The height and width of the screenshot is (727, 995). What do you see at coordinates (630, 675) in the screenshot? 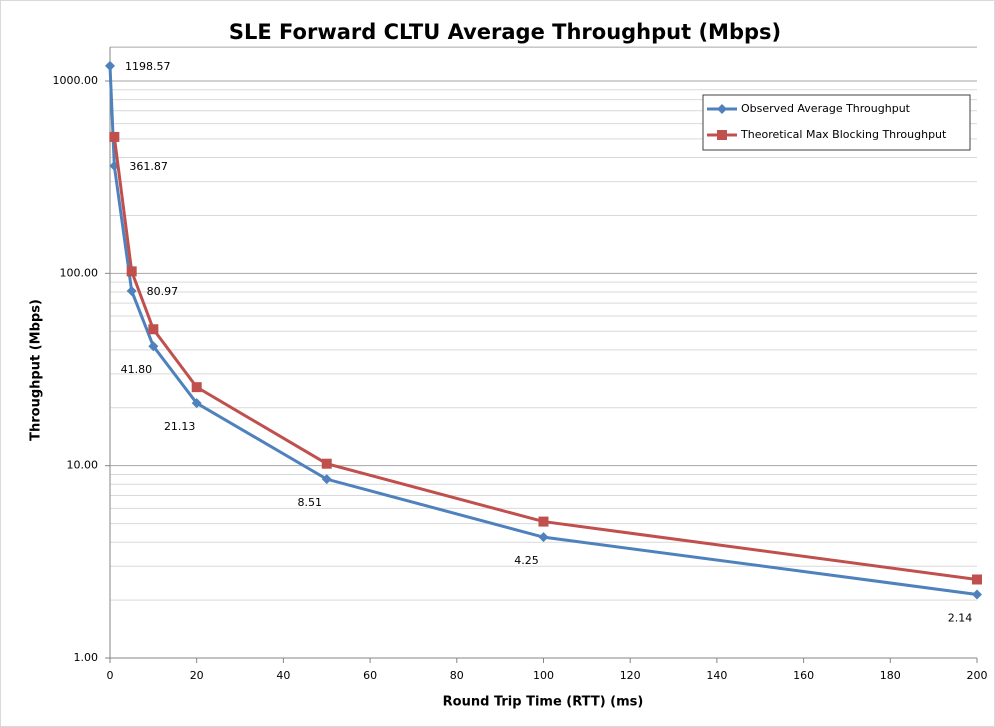
I see `x-tick-label: 120` at bounding box center [630, 675].